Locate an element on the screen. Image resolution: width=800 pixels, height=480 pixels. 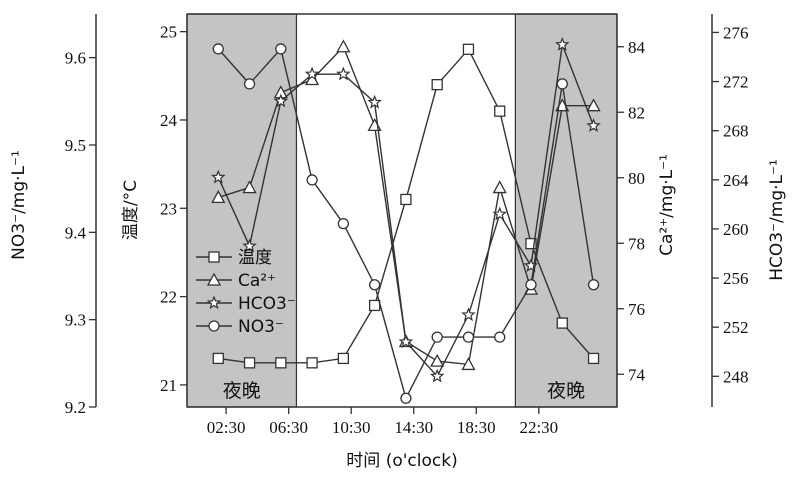
temp-tick-label: 21 is located at coordinates (168, 385).